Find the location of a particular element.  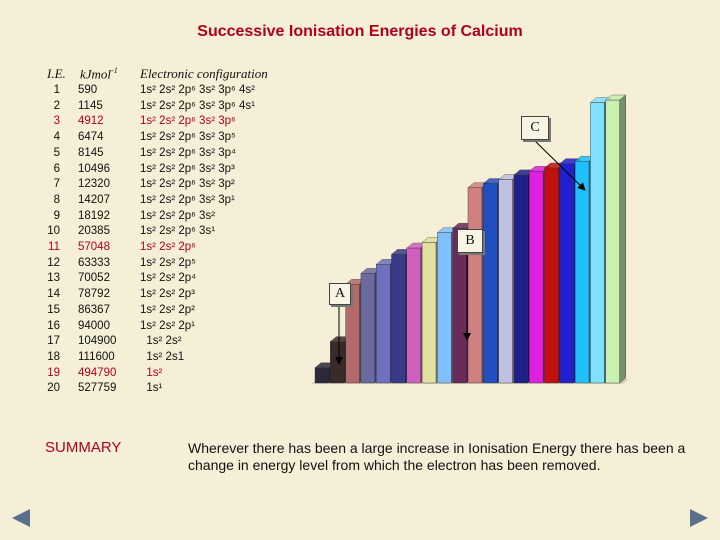

ie-value: 86367 is located at coordinates (94, 309).